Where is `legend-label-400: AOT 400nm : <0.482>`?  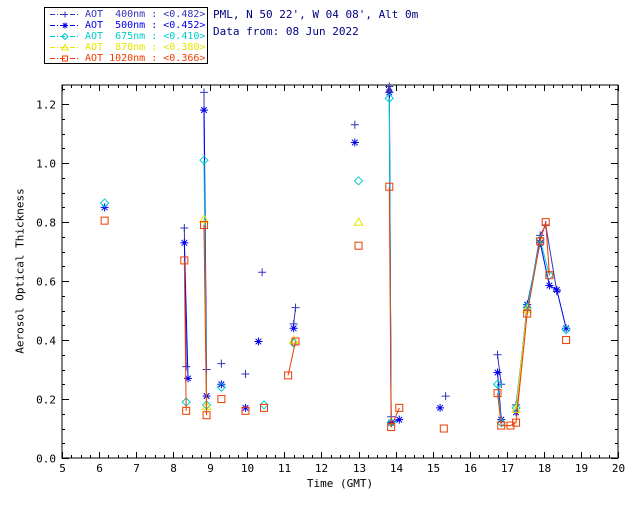 legend-label-400: AOT 400nm : <0.482> is located at coordinates (145, 14).